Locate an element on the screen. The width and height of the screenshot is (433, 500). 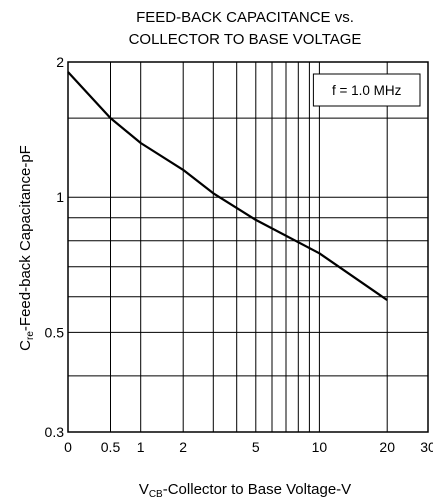
x-axis-label: VCB-Collector to Base Voltage-V is located at coordinates (245, 490).